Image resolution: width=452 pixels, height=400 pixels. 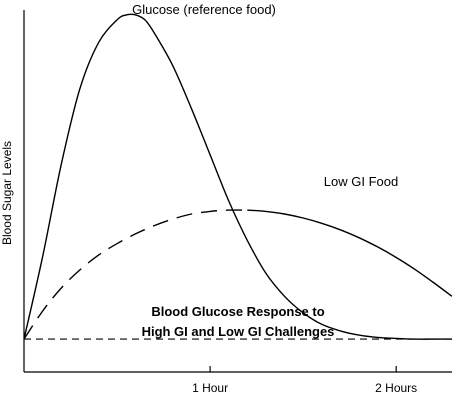 I want to click on x-tick-label-0: 1 Hour, so click(x=210, y=388).